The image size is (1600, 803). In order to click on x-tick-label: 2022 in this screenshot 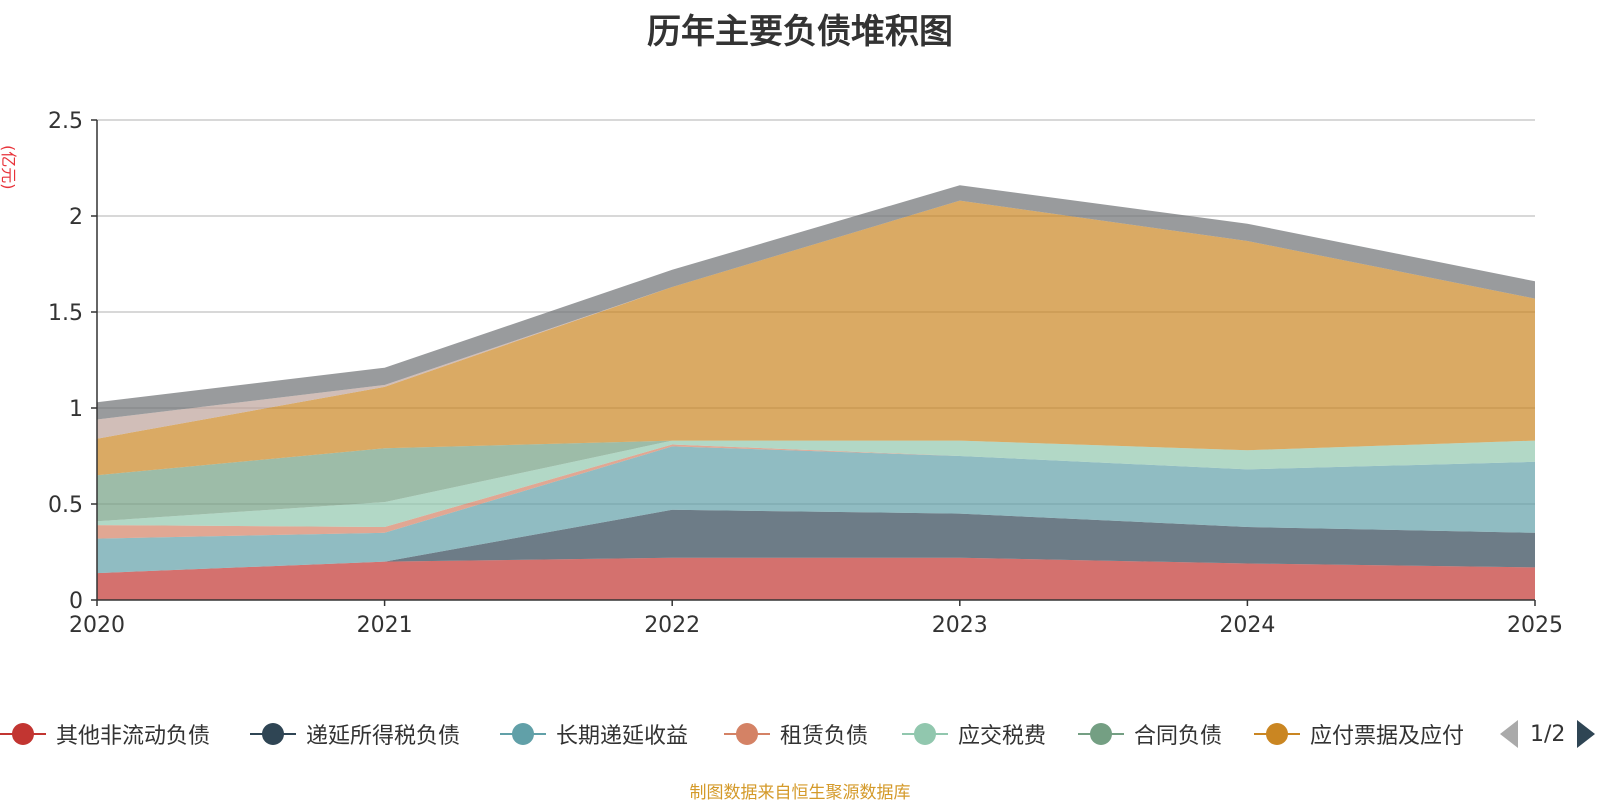, I will do `click(672, 625)`.